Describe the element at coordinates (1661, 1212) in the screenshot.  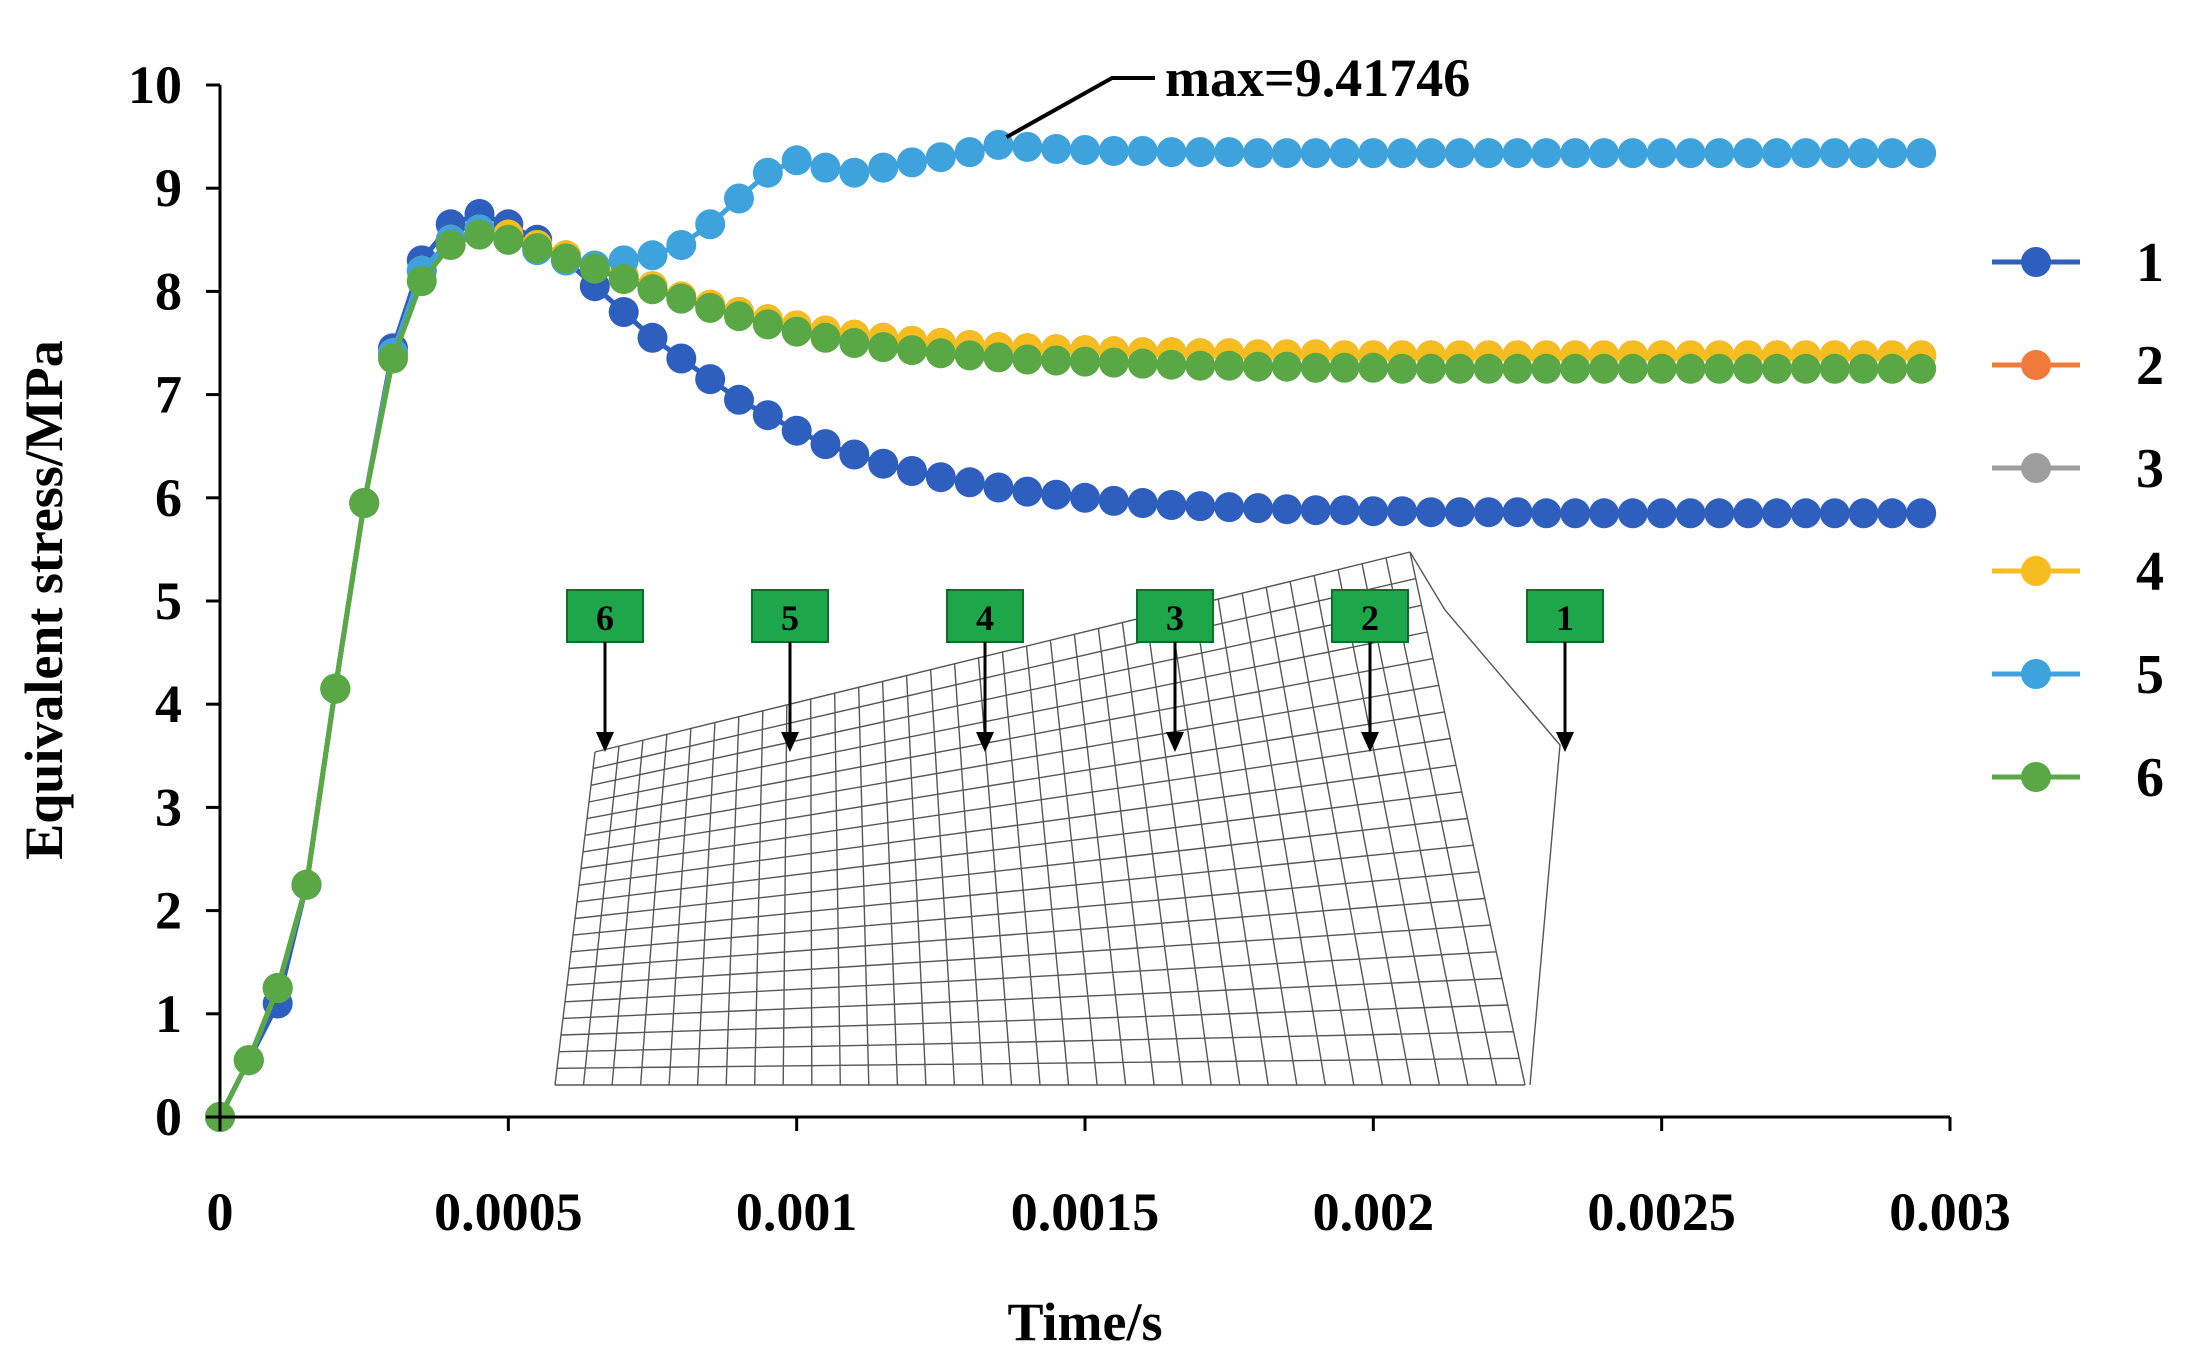
I see `x-tick-label: 0.0025` at that location.